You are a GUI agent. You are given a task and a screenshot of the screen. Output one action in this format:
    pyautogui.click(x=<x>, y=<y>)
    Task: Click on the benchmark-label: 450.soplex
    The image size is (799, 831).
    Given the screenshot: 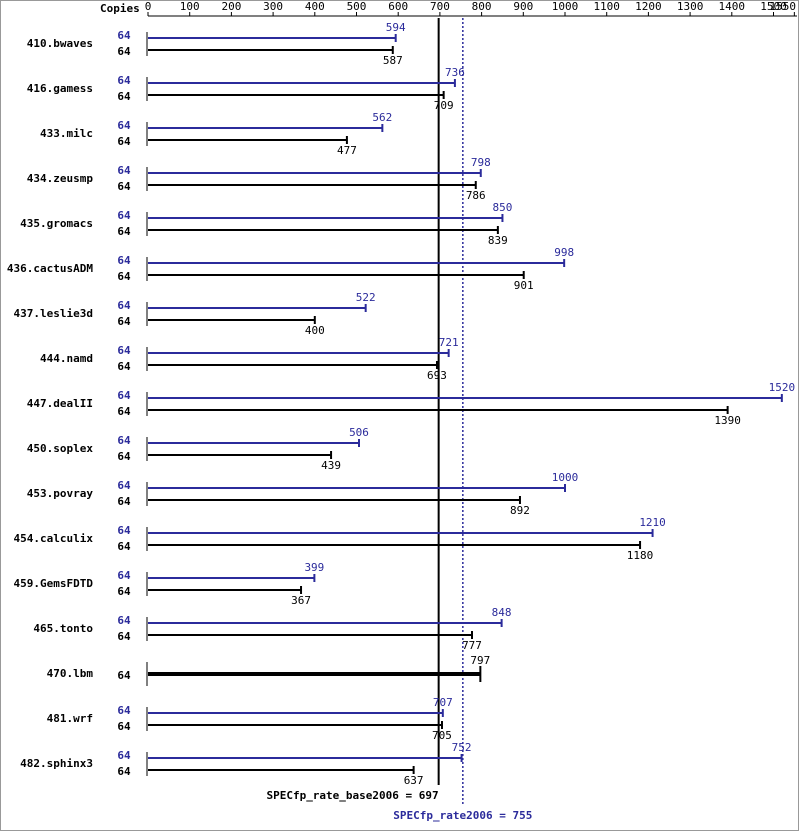 What is the action you would take?
    pyautogui.click(x=60, y=448)
    